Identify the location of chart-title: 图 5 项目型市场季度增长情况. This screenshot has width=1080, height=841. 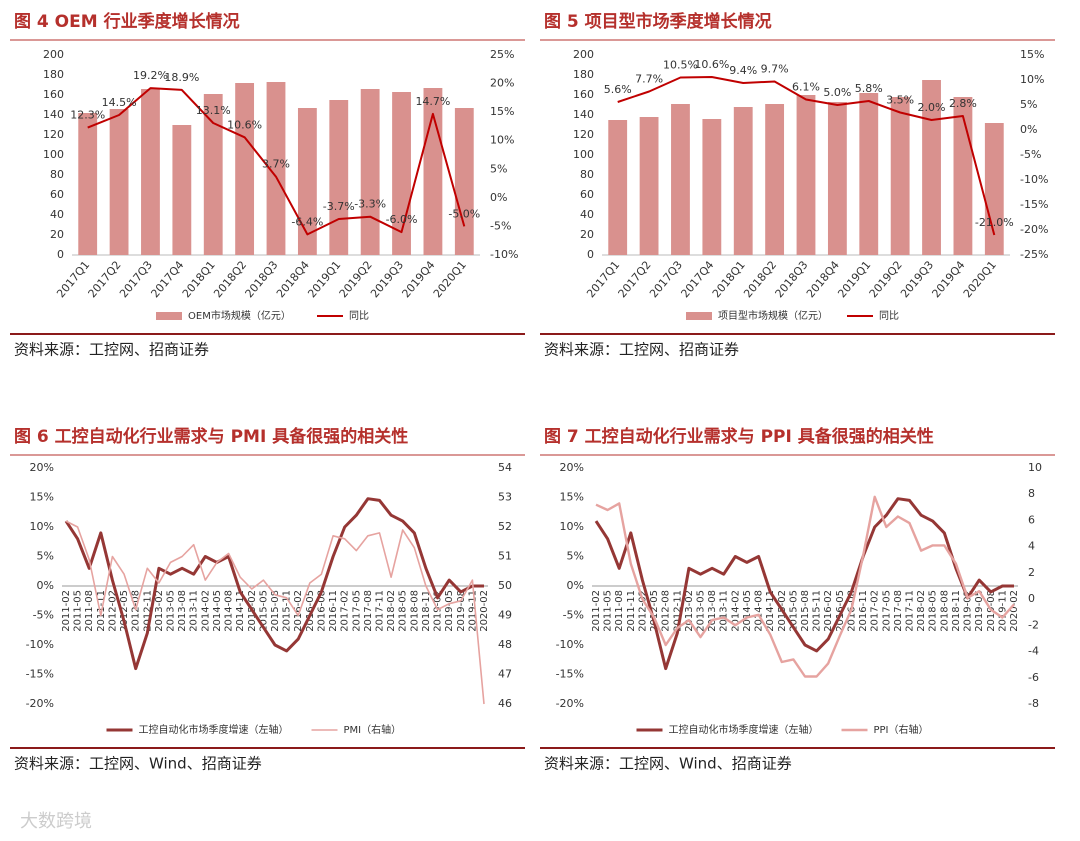
(658, 21).